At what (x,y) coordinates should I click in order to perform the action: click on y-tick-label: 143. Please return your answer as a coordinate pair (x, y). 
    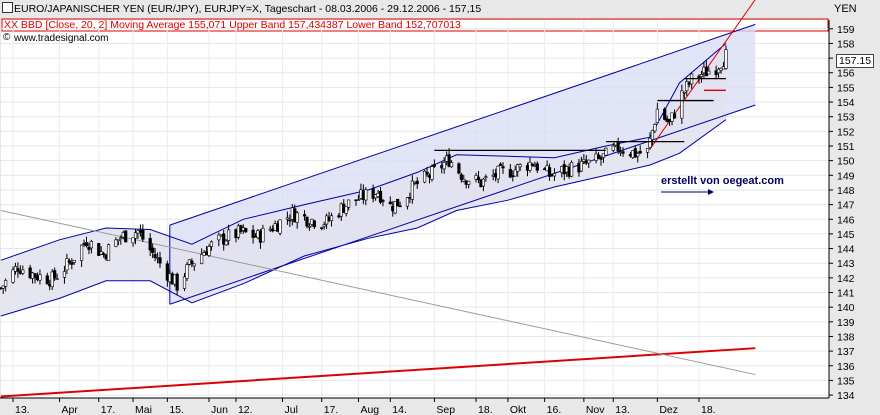
    Looking at the image, I should click on (846, 264).